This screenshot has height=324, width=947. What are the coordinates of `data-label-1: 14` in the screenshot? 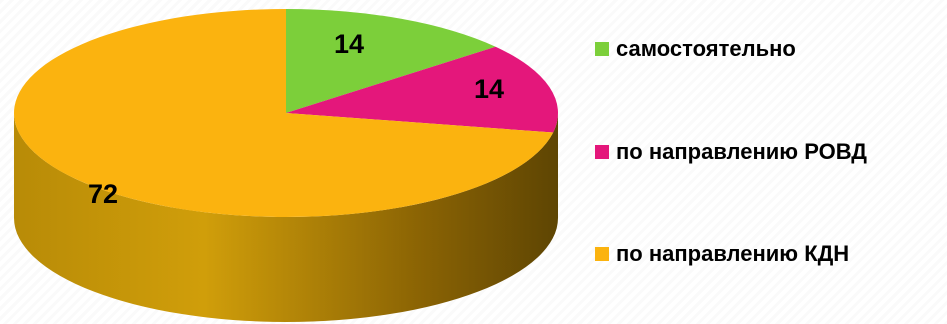 It's located at (489, 89).